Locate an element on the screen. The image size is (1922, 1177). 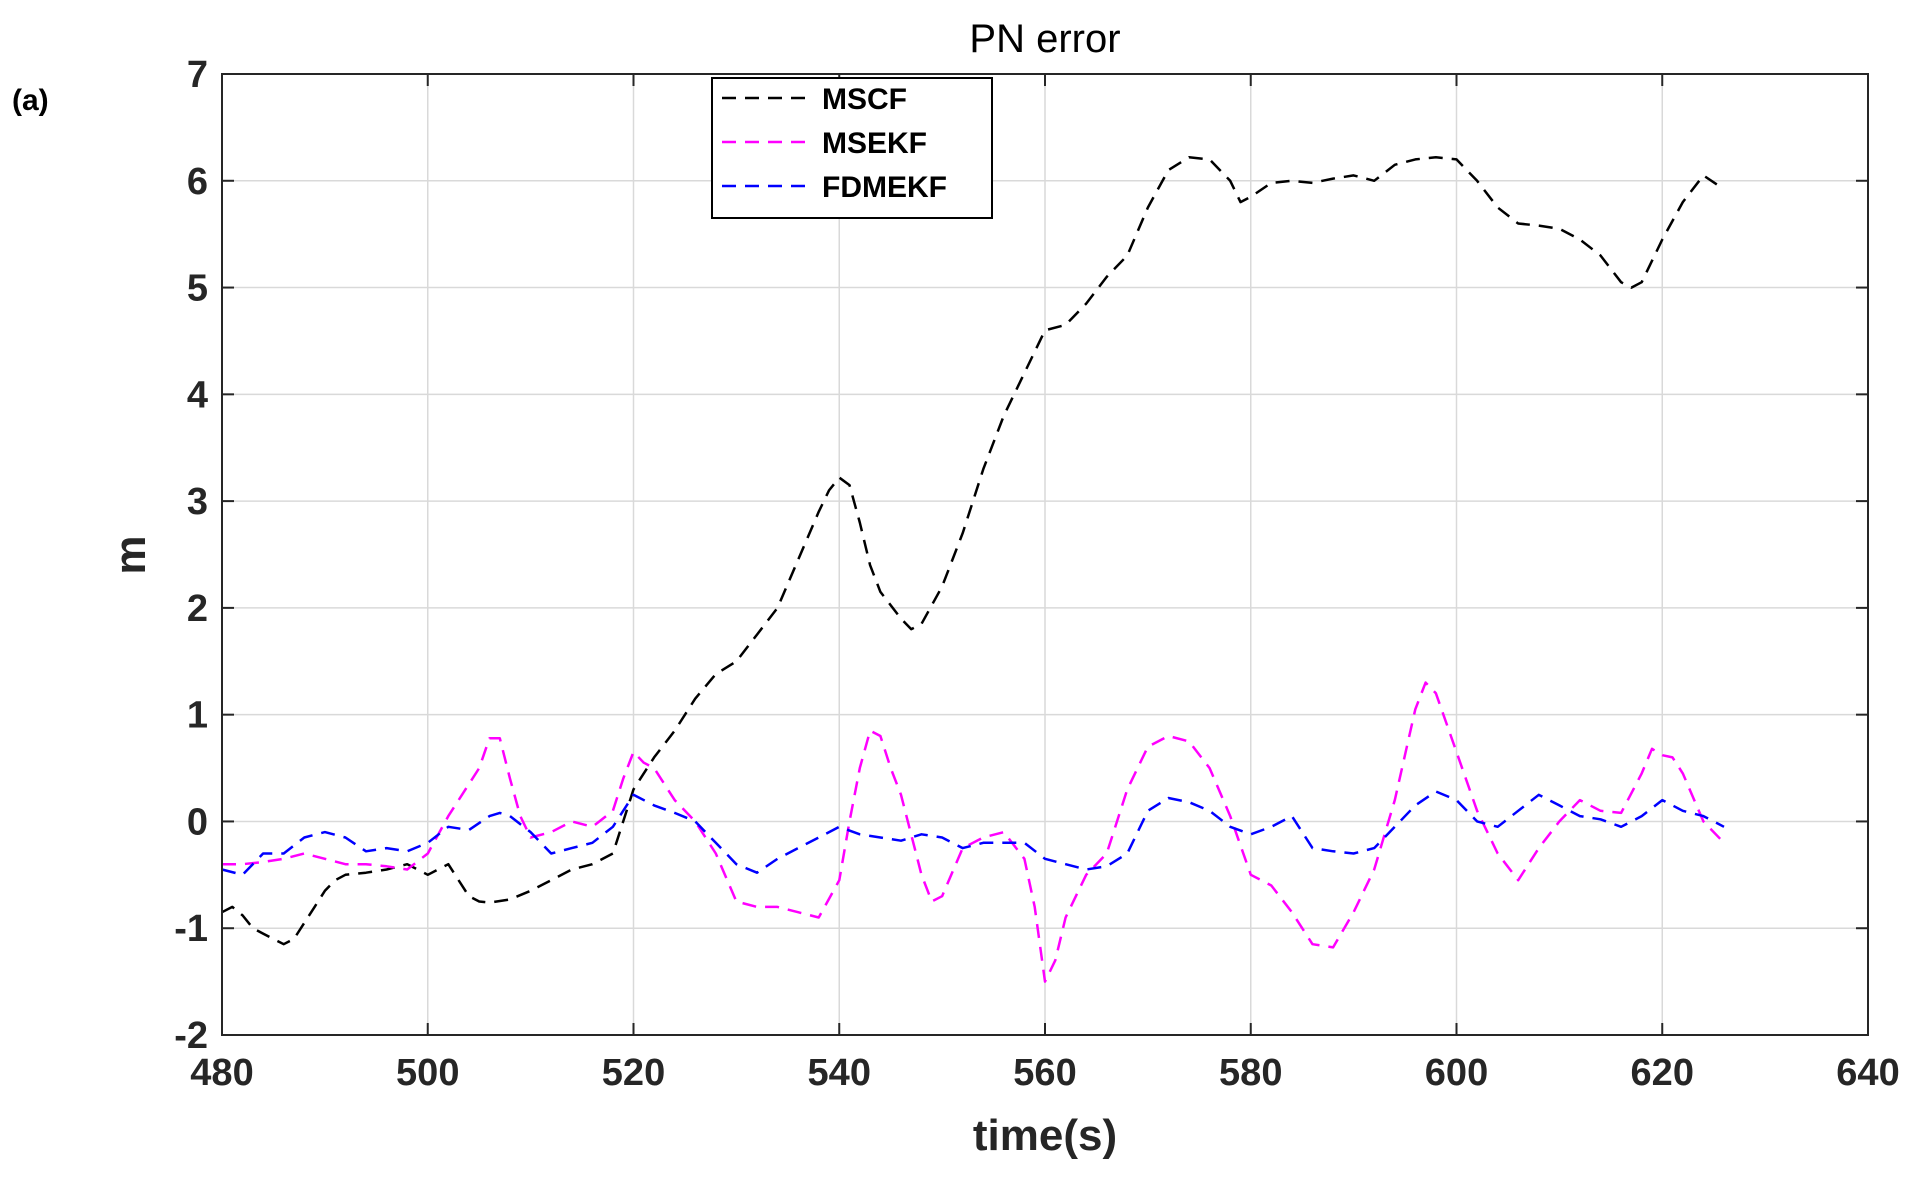
x-tick-label: 620 is located at coordinates (1662, 1073).